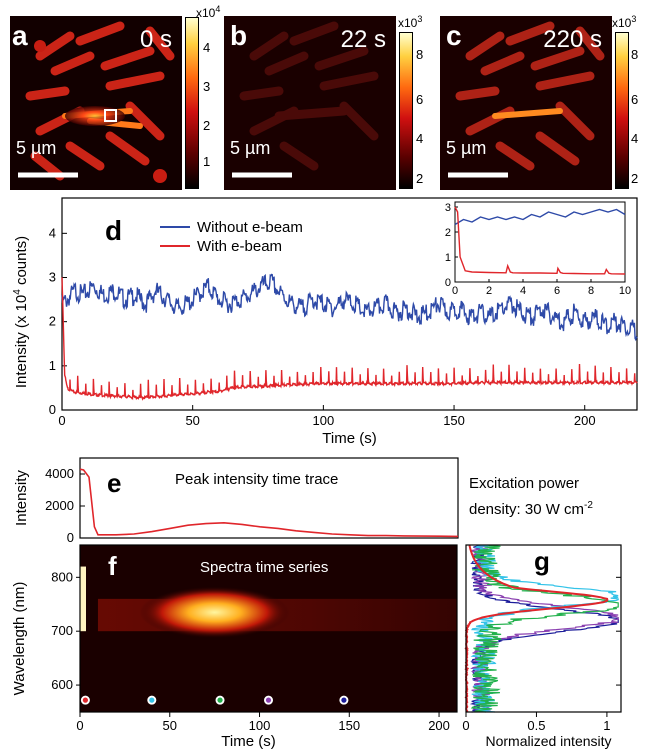 Image resolution: width=647 pixels, height=750 pixels. I want to click on inset-frame-d, so click(540, 242).